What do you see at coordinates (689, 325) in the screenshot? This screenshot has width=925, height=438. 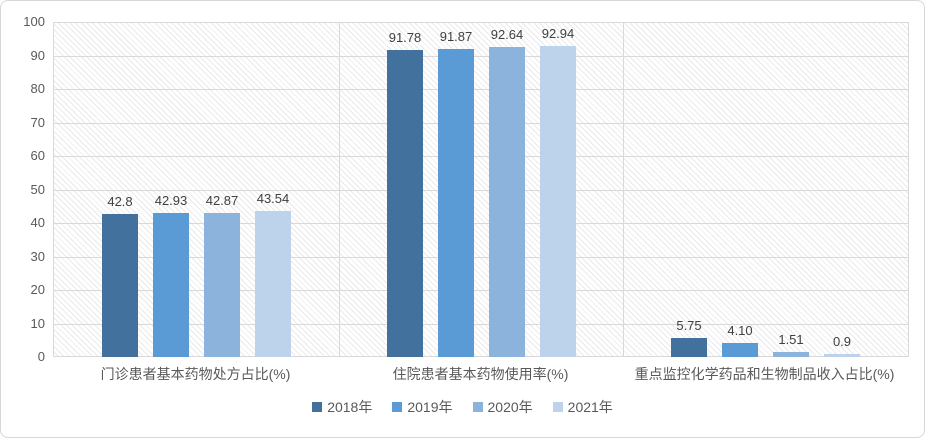 I see `bar-value-label: 5.75` at bounding box center [689, 325].